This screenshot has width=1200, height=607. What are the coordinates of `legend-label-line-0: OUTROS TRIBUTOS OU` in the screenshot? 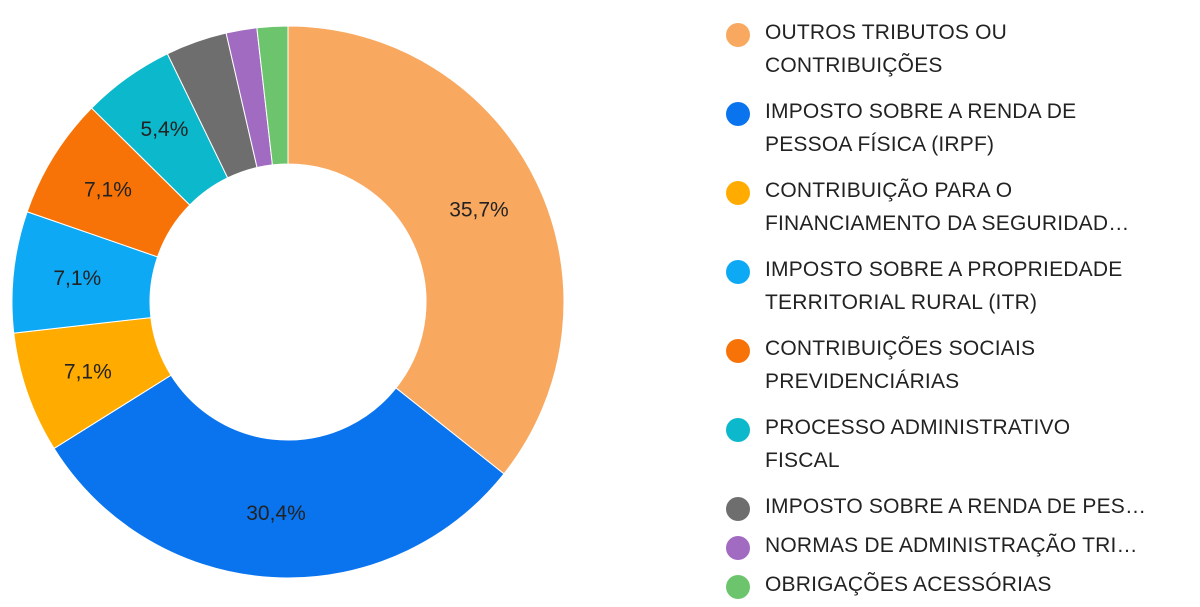 It's located at (886, 32).